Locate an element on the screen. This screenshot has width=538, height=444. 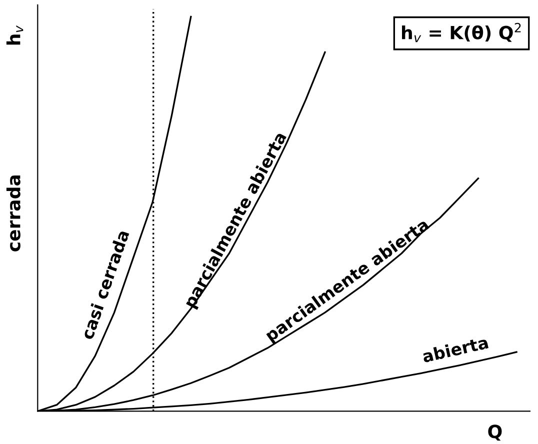
annotation: h$_{v}$ = K(θ) Q$^{2}$ is located at coordinates (461, 32).